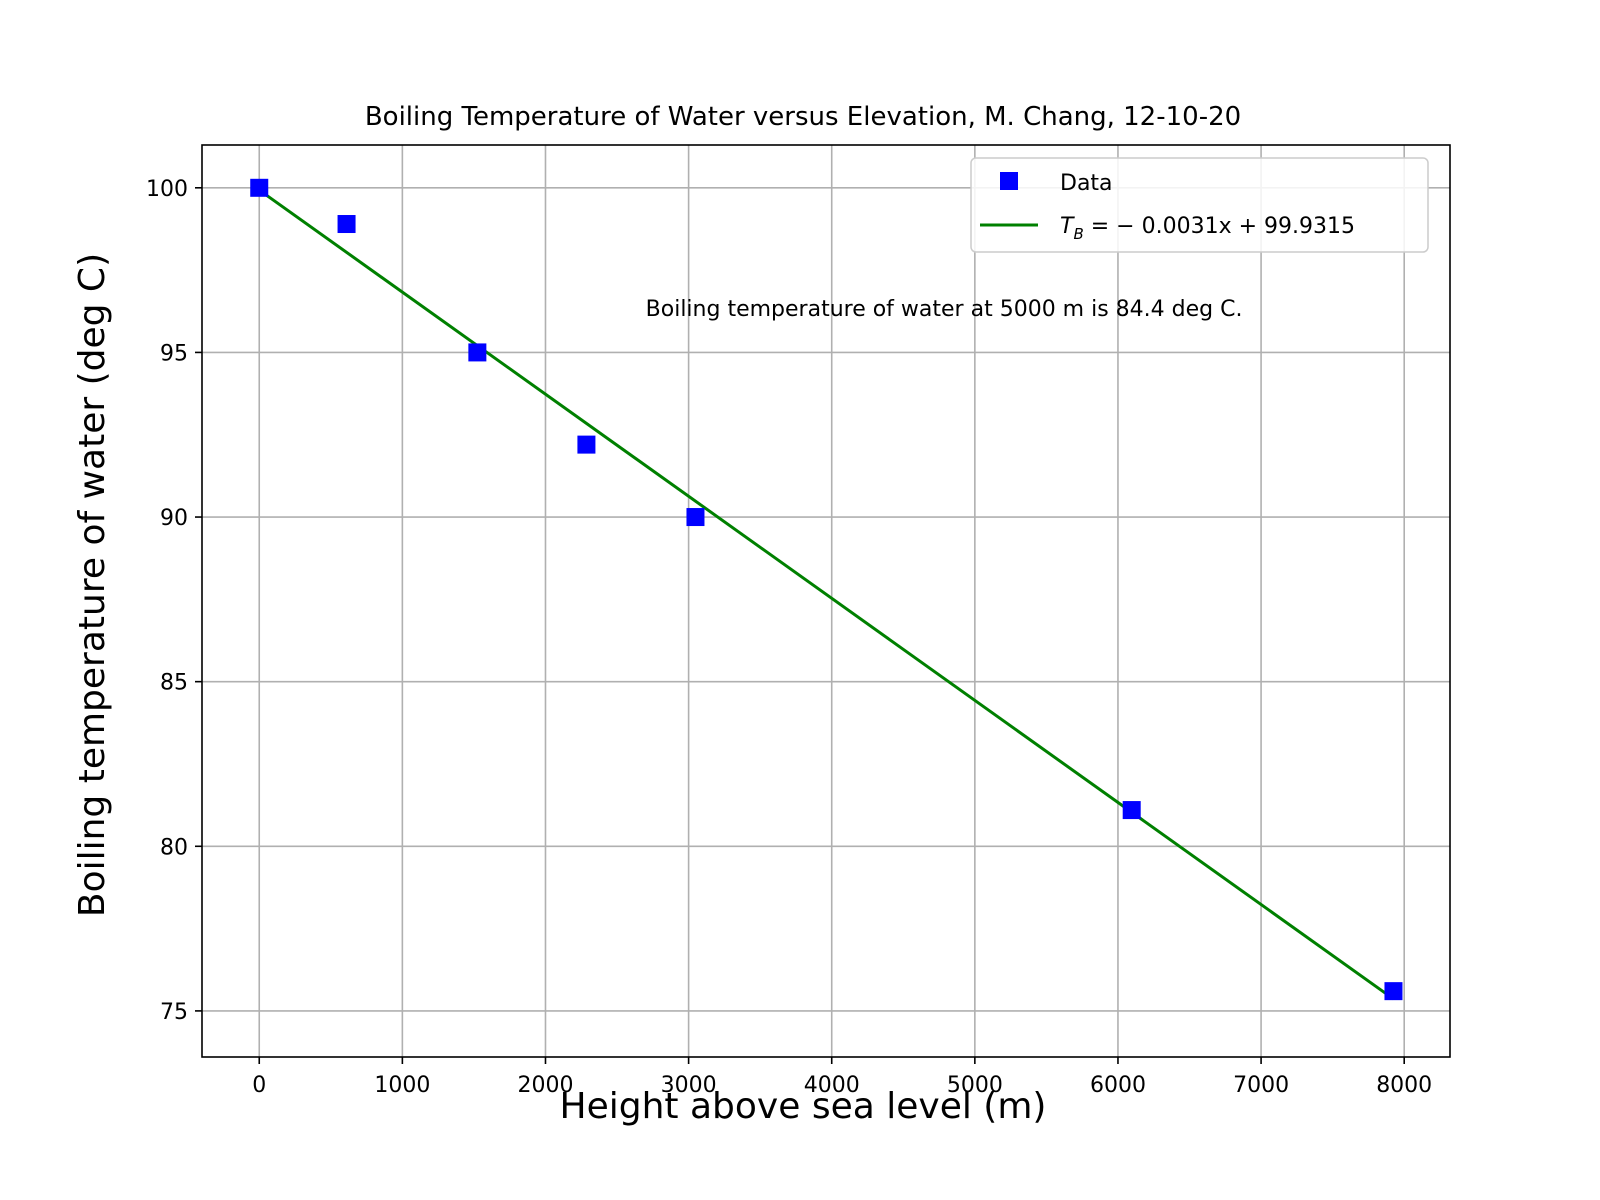  What do you see at coordinates (803, 1106) in the screenshot?
I see `x-axis-label: Height above sea level (m)` at bounding box center [803, 1106].